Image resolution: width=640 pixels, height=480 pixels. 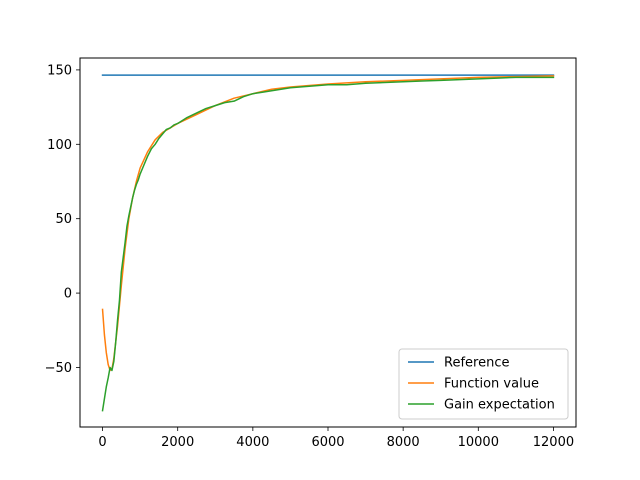 I want to click on y-tick-label: 100, so click(x=59, y=145).